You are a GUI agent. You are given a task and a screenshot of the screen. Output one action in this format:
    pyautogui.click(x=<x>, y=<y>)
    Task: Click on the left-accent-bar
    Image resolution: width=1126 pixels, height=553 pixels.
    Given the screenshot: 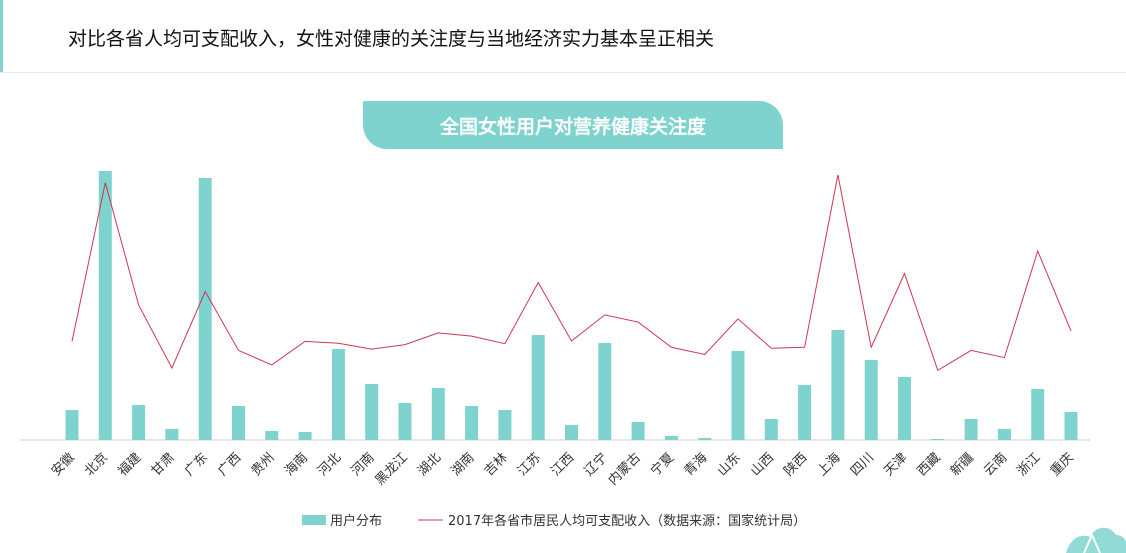 What is the action you would take?
    pyautogui.click(x=1, y=36)
    